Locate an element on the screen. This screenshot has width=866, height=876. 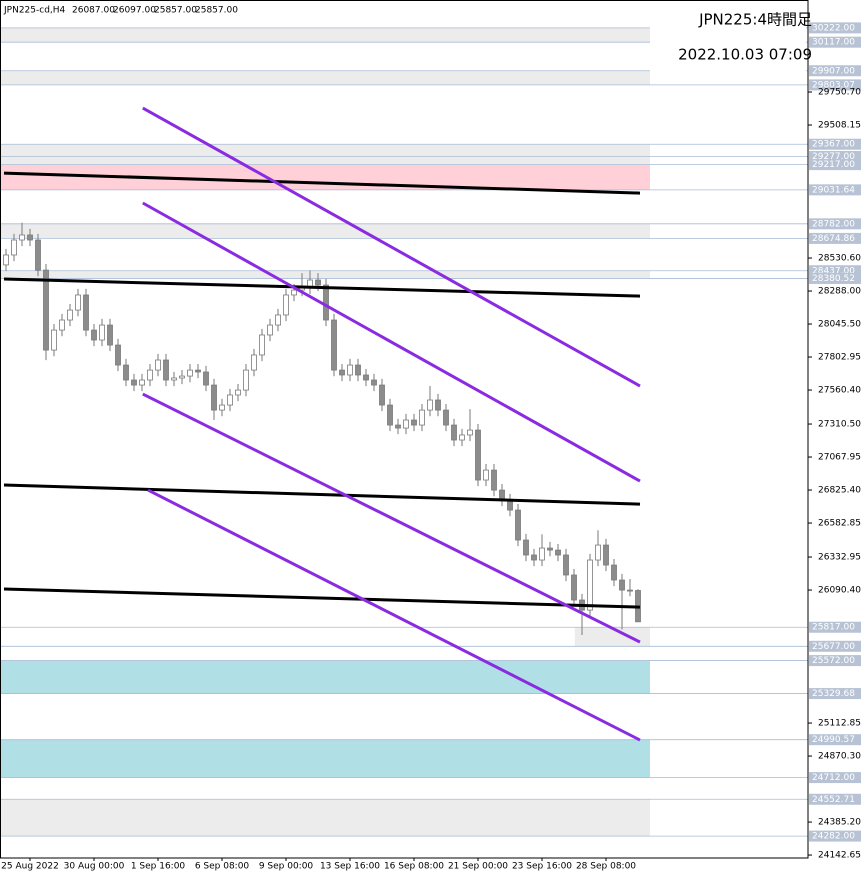
level-label: 28380.52 is located at coordinates (833, 279).